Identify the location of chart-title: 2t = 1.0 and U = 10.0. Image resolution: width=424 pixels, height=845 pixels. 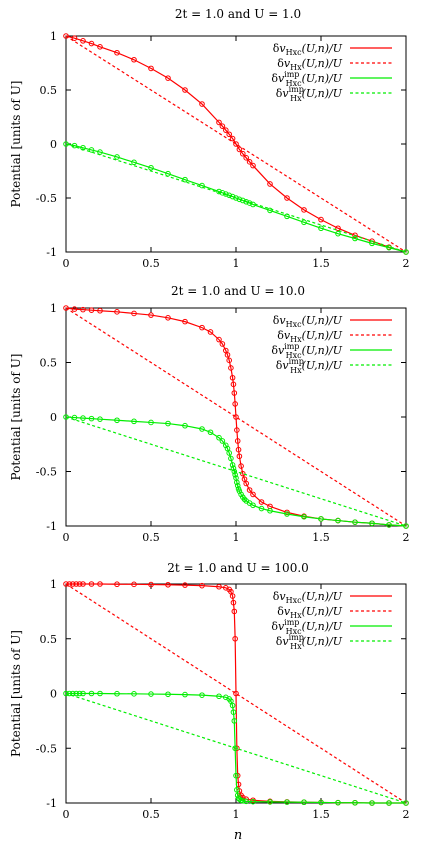
(238, 291).